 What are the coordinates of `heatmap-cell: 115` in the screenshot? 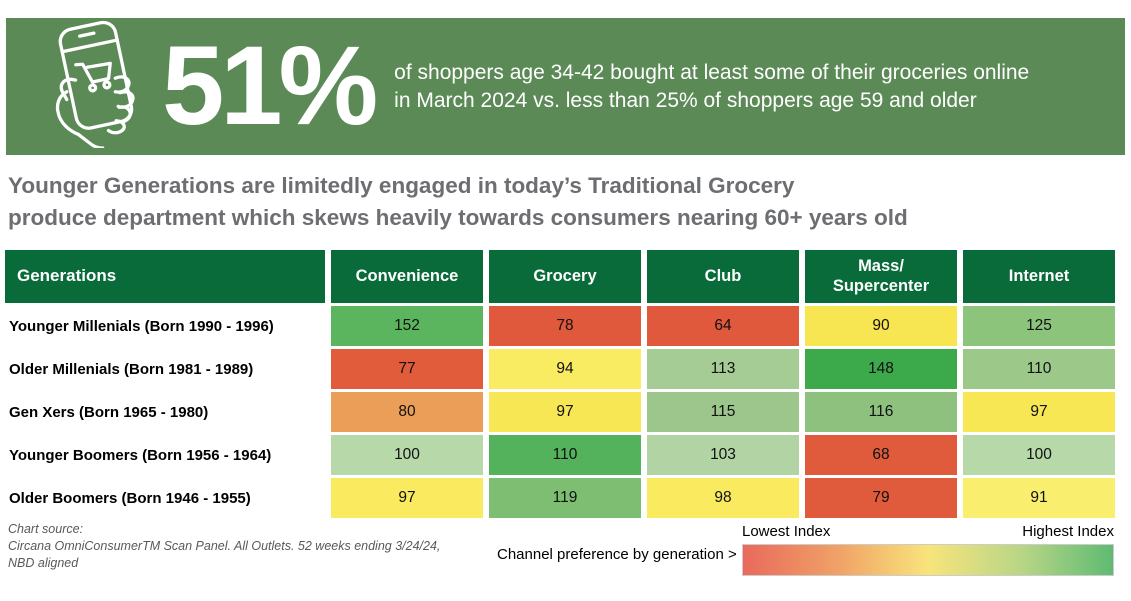 It's located at (723, 412).